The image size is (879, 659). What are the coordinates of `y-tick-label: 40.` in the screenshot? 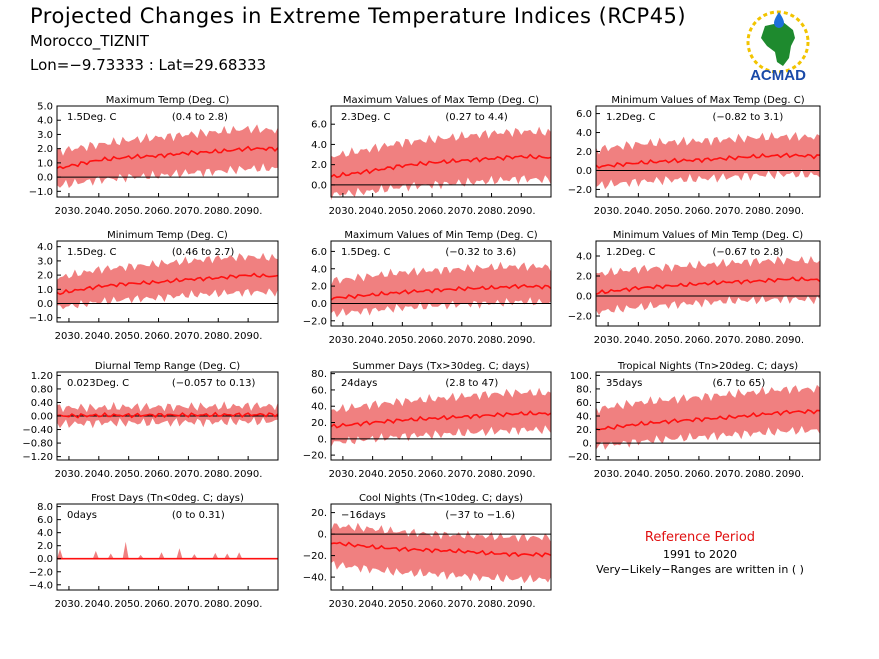 It's located at (319, 407).